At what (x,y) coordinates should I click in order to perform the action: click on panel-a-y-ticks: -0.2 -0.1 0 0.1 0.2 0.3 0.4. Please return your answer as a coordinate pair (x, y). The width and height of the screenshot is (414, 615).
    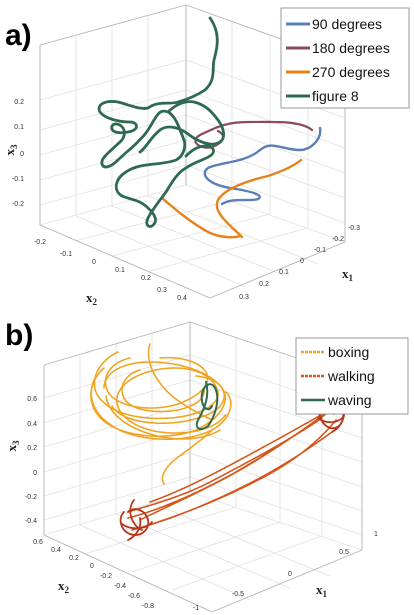
    Looking at the image, I should click on (110, 270).